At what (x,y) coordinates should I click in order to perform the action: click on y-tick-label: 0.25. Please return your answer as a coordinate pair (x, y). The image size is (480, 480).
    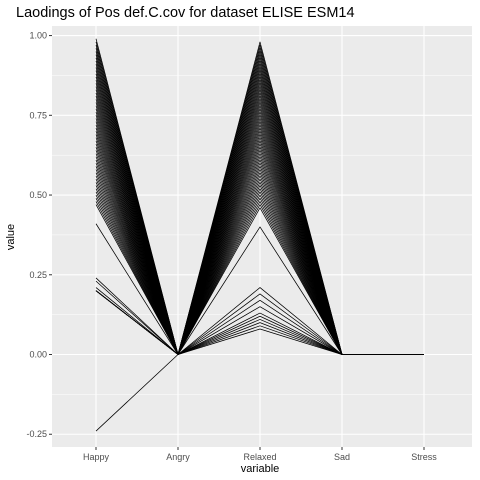
    Looking at the image, I should click on (38, 275).